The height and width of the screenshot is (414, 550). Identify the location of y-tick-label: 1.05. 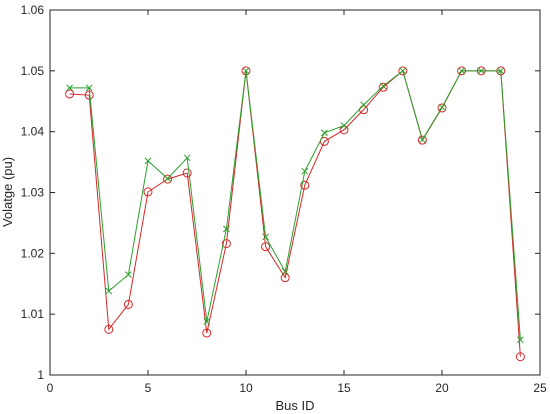
(33, 71).